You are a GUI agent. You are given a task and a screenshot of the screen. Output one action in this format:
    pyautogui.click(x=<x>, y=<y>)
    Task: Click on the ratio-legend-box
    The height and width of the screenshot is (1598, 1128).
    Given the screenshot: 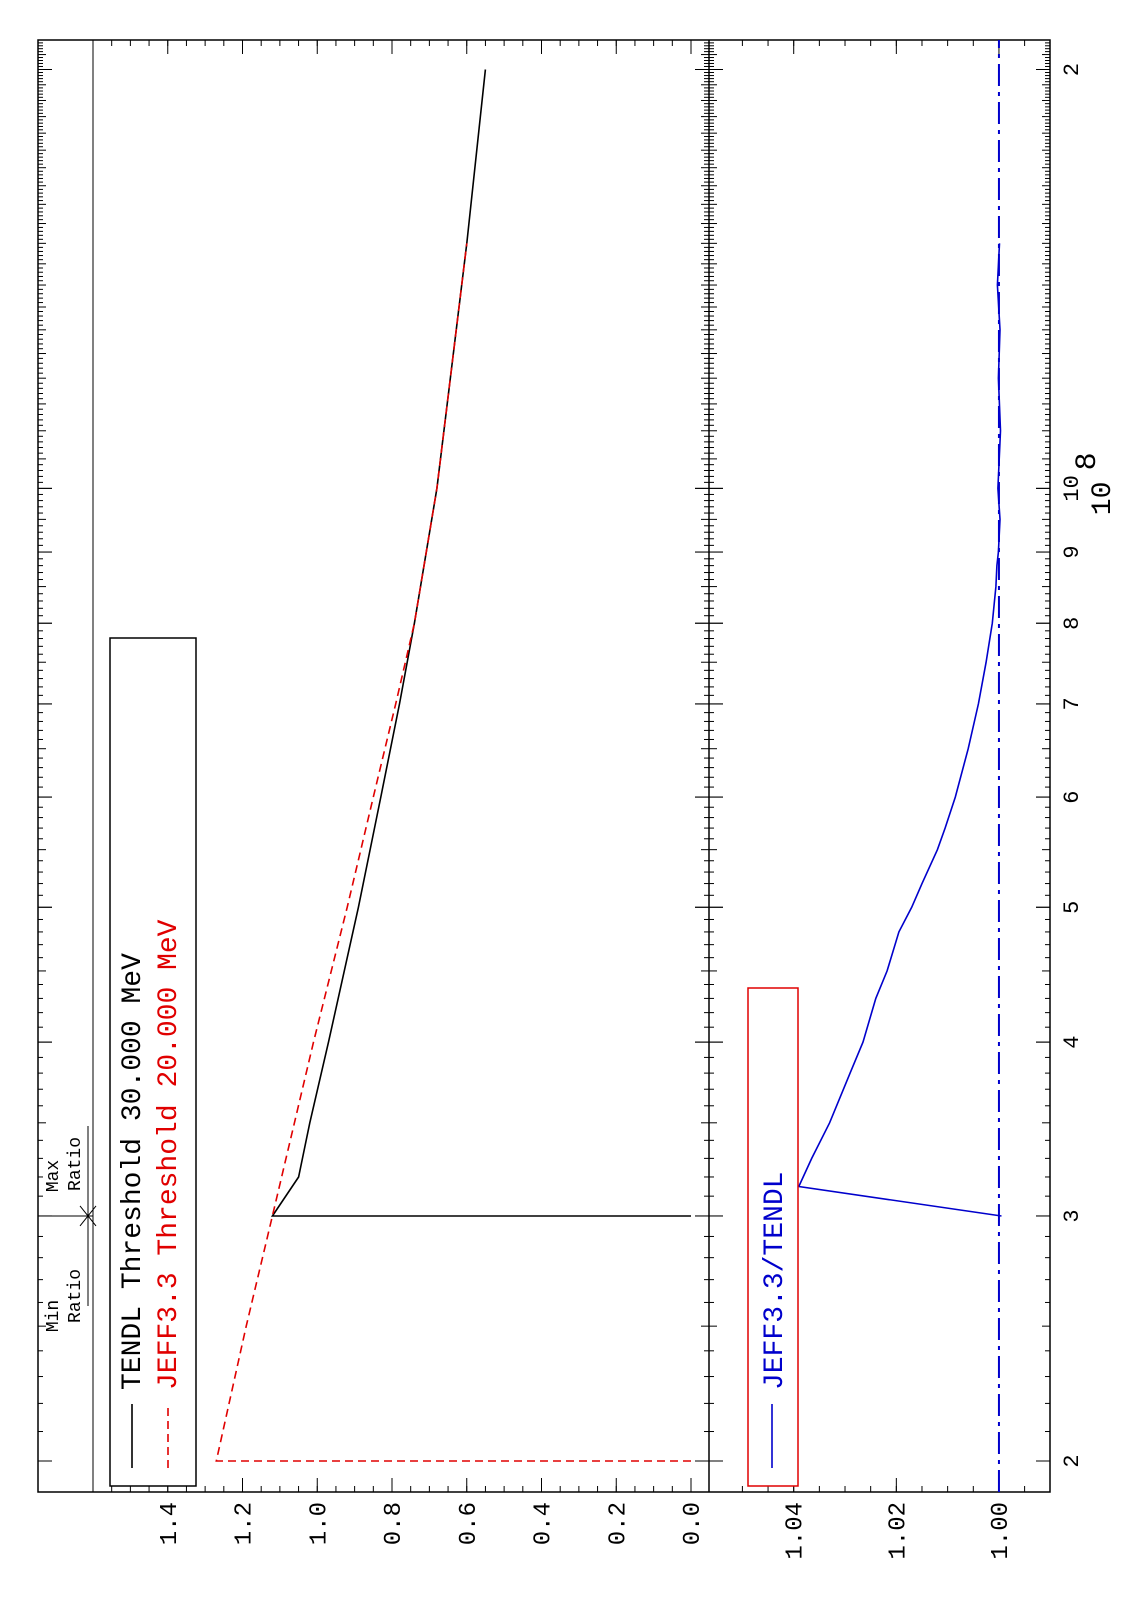 What is the action you would take?
    pyautogui.click(x=773, y=1237)
    